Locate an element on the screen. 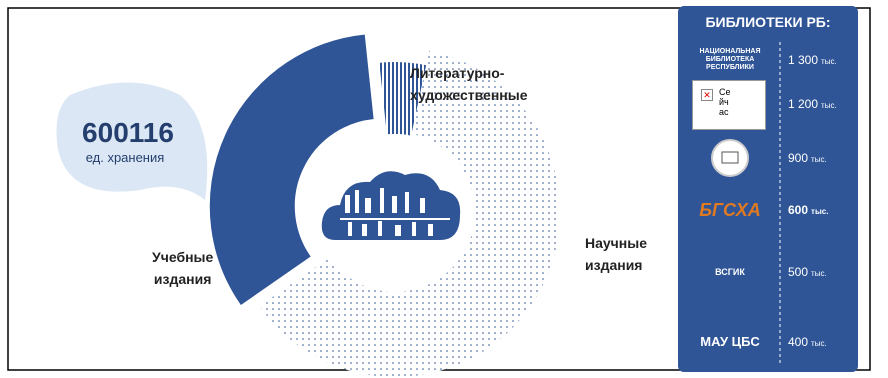 Image resolution: width=888 pixels, height=378 pixels. library-logo: МАУ ЦБС is located at coordinates (730, 341).